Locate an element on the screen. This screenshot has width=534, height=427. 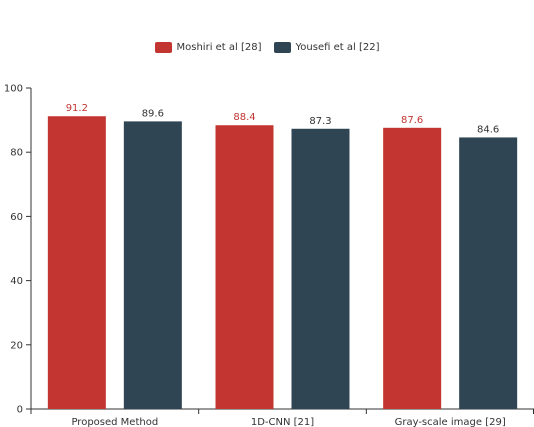
x-tick-label: Proposed Method is located at coordinates (114, 422).